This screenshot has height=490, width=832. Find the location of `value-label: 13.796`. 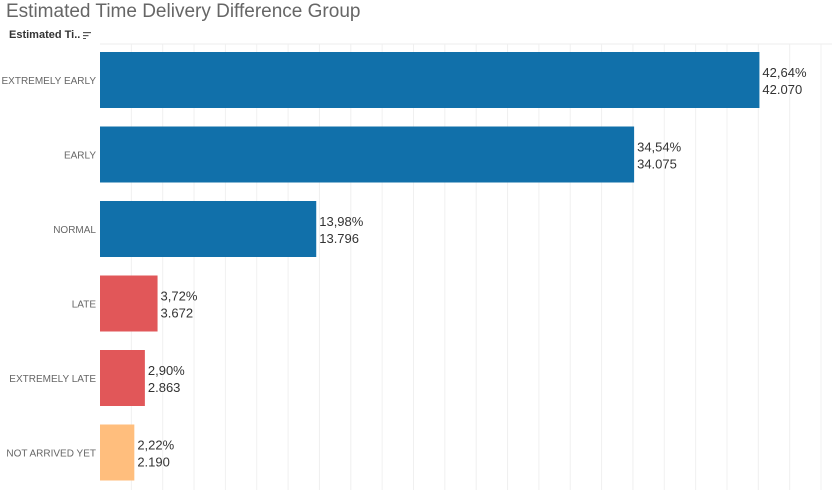

value-label: 13.796 is located at coordinates (339, 238).